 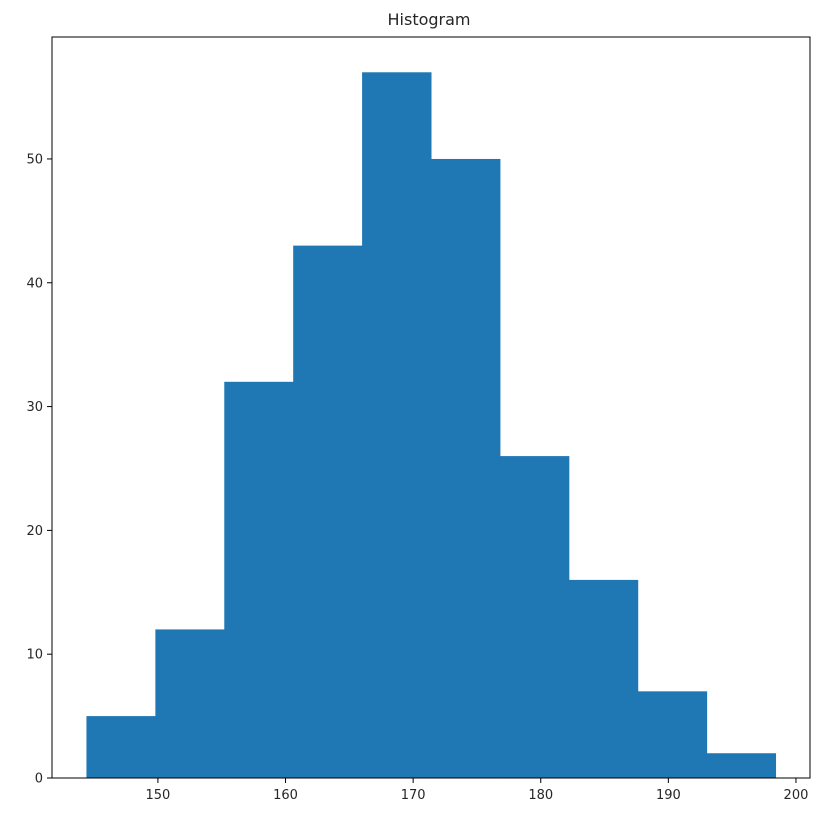 I want to click on x-tick-label: 150, so click(x=158, y=795).